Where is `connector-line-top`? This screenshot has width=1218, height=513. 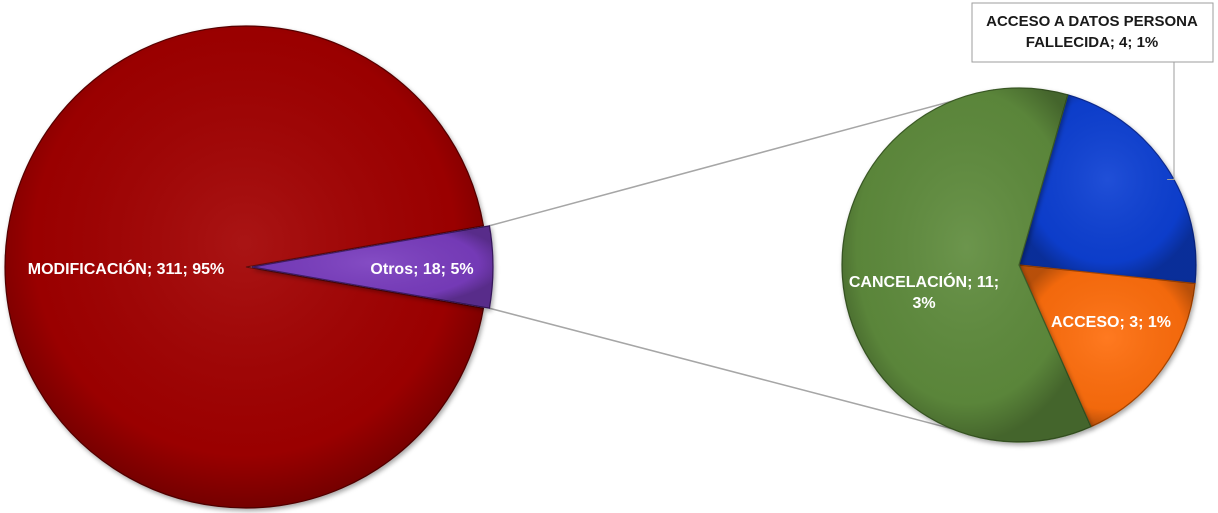 connector-line-top is located at coordinates (742, 157).